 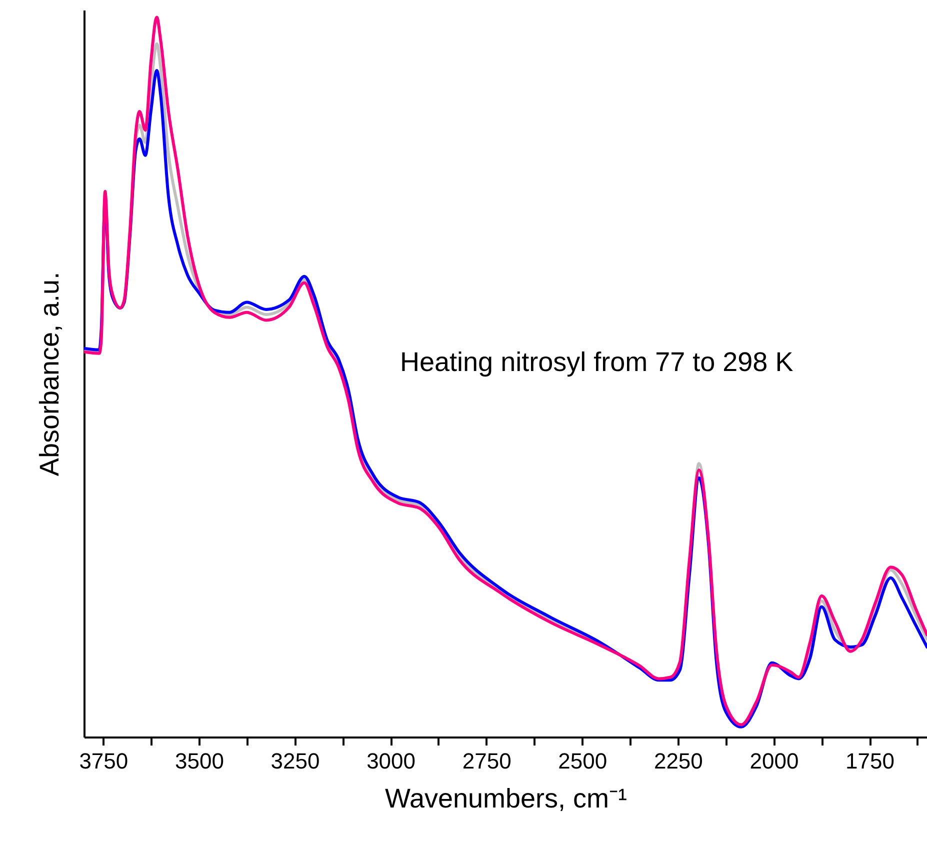 What do you see at coordinates (391, 761) in the screenshot?
I see `x-tick-label: 3000` at bounding box center [391, 761].